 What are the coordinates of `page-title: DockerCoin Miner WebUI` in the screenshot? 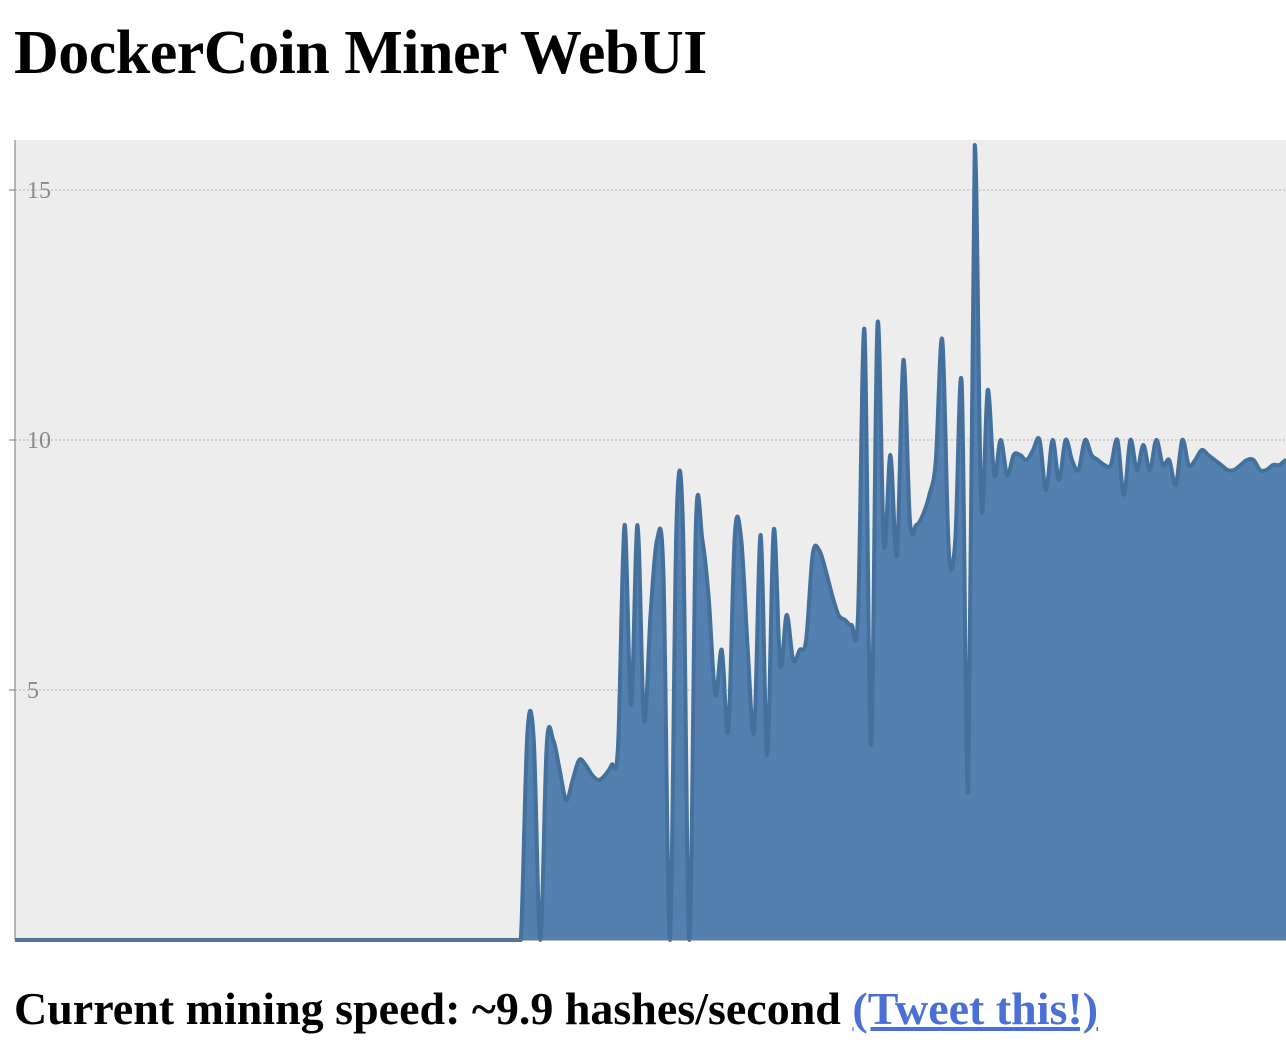 It's located at (360, 53).